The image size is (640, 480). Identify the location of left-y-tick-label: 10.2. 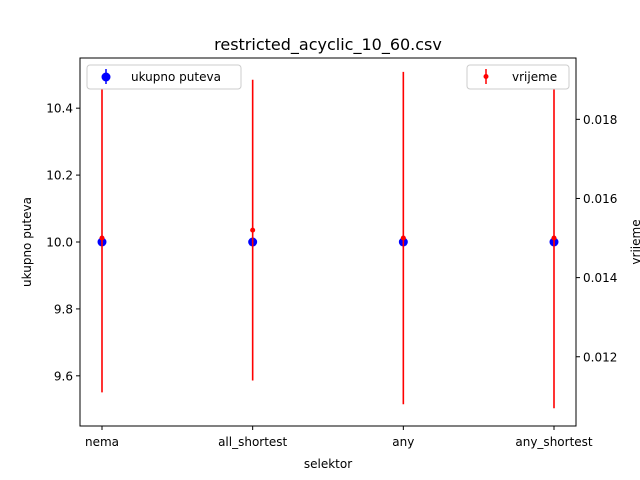
(59, 176).